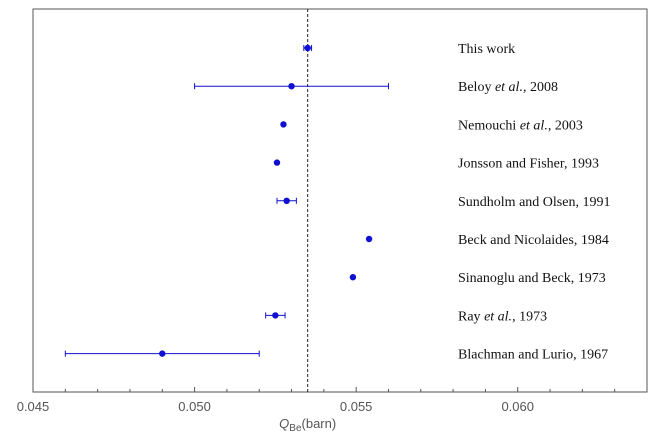  Describe the element at coordinates (486, 49) in the screenshot. I see `row-label-0: This work` at that location.